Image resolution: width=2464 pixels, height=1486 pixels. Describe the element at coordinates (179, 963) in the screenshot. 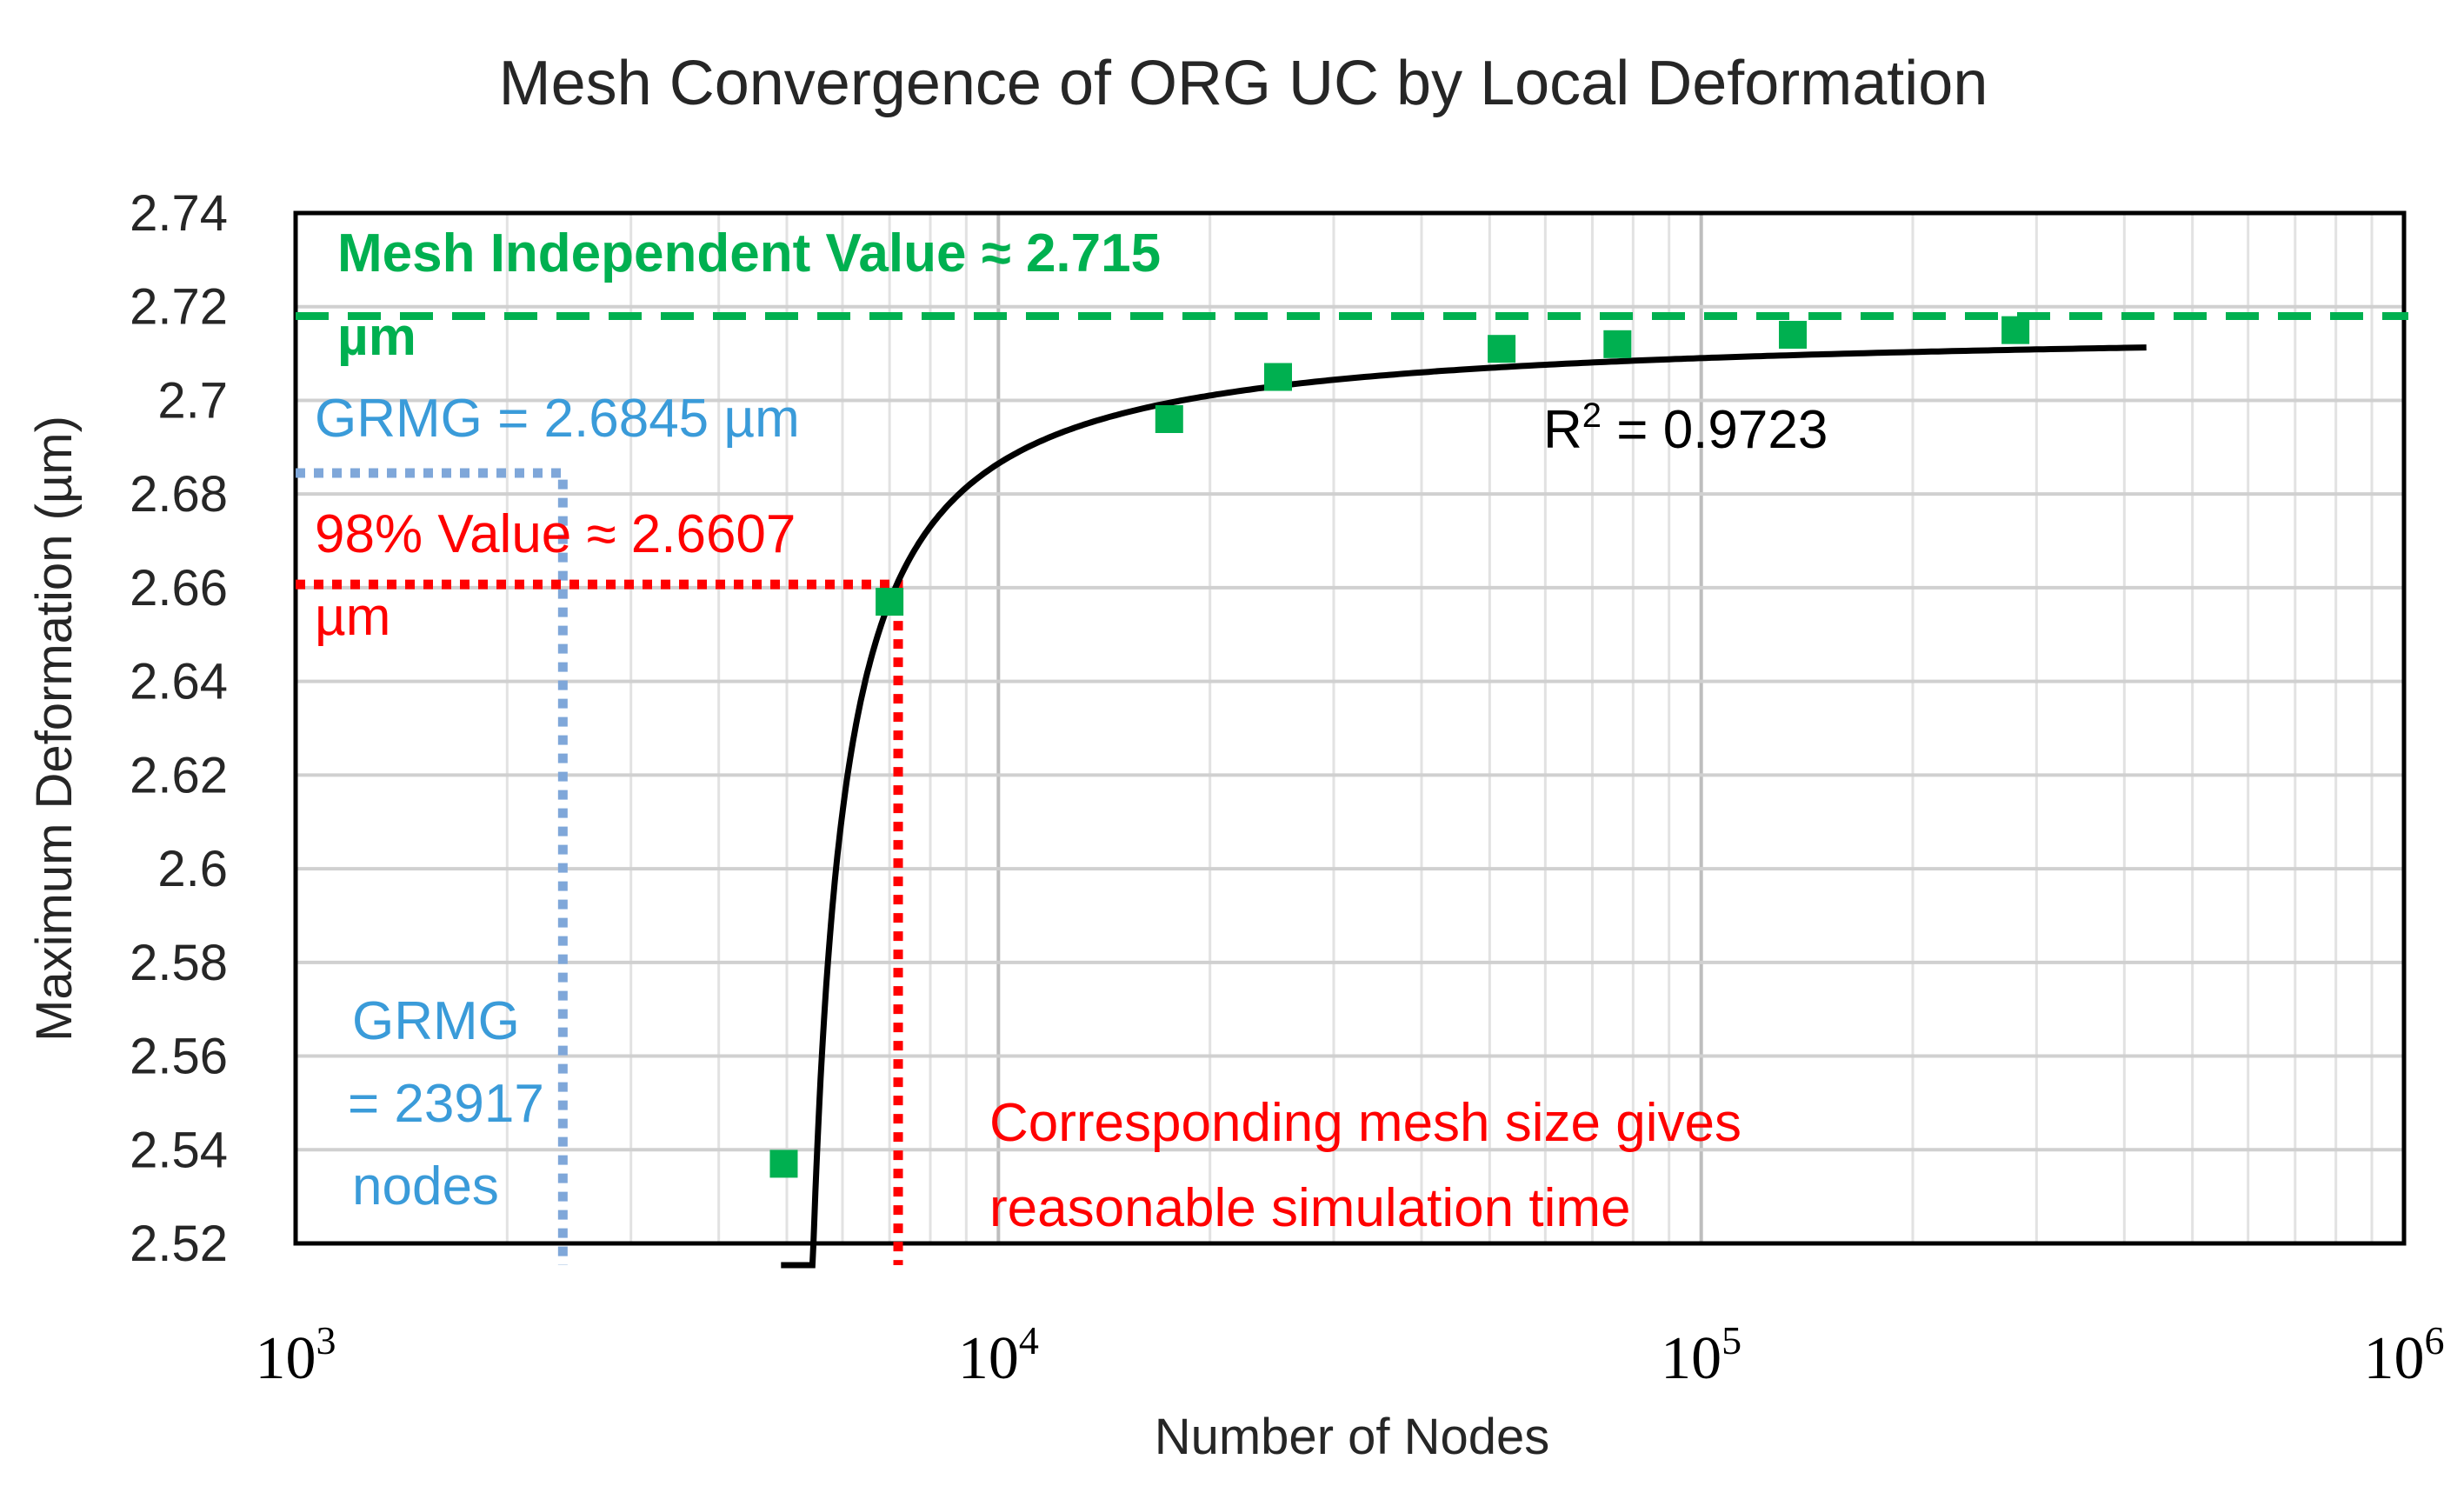

I see `y-tick-label: 2.58` at that location.